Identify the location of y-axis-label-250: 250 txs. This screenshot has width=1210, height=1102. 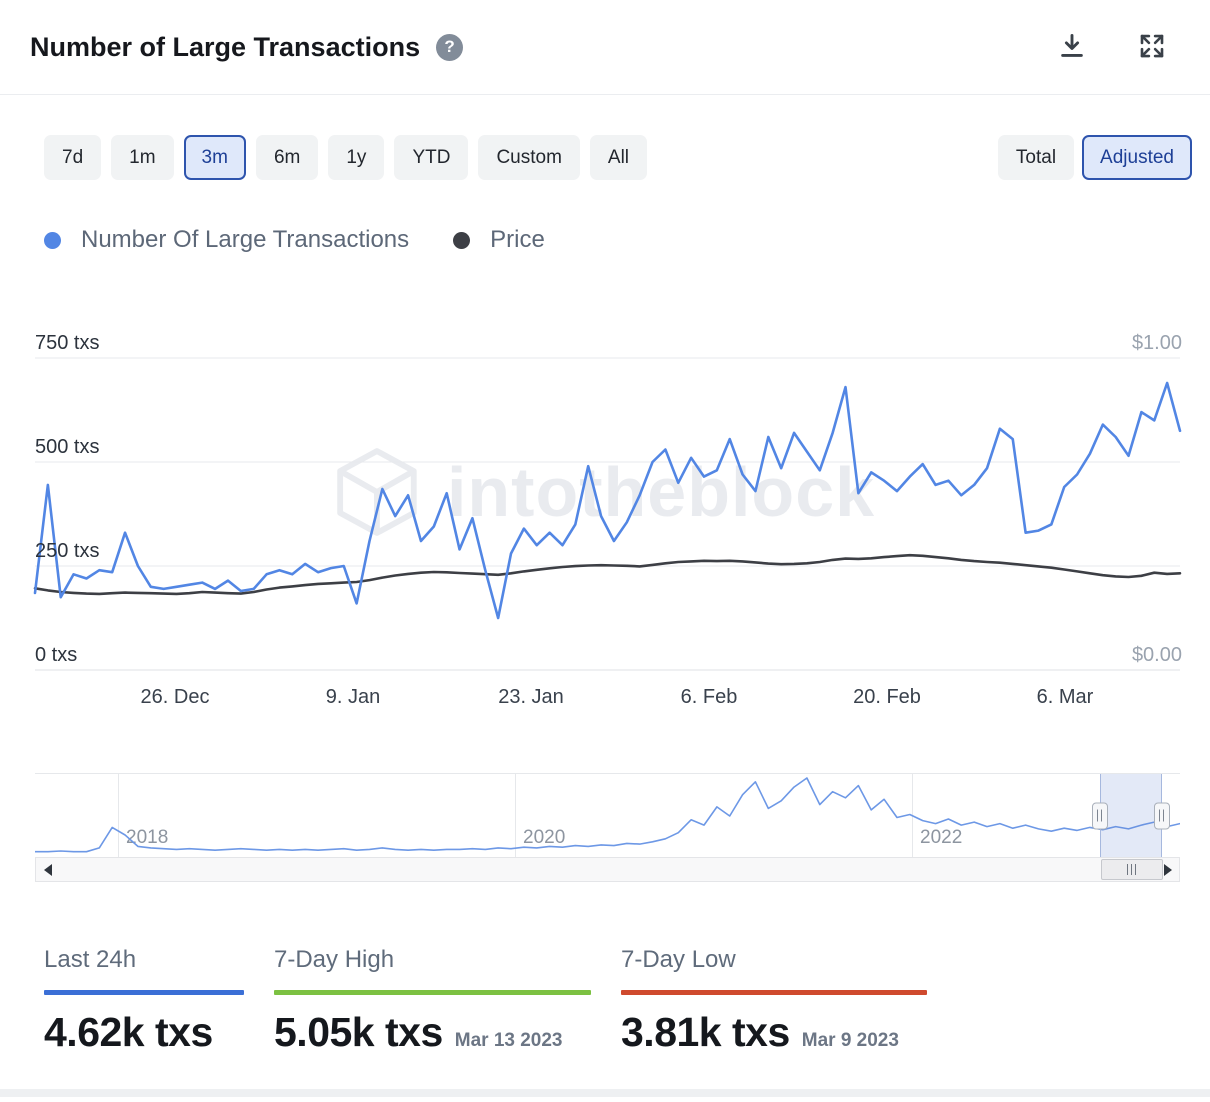
(67, 551).